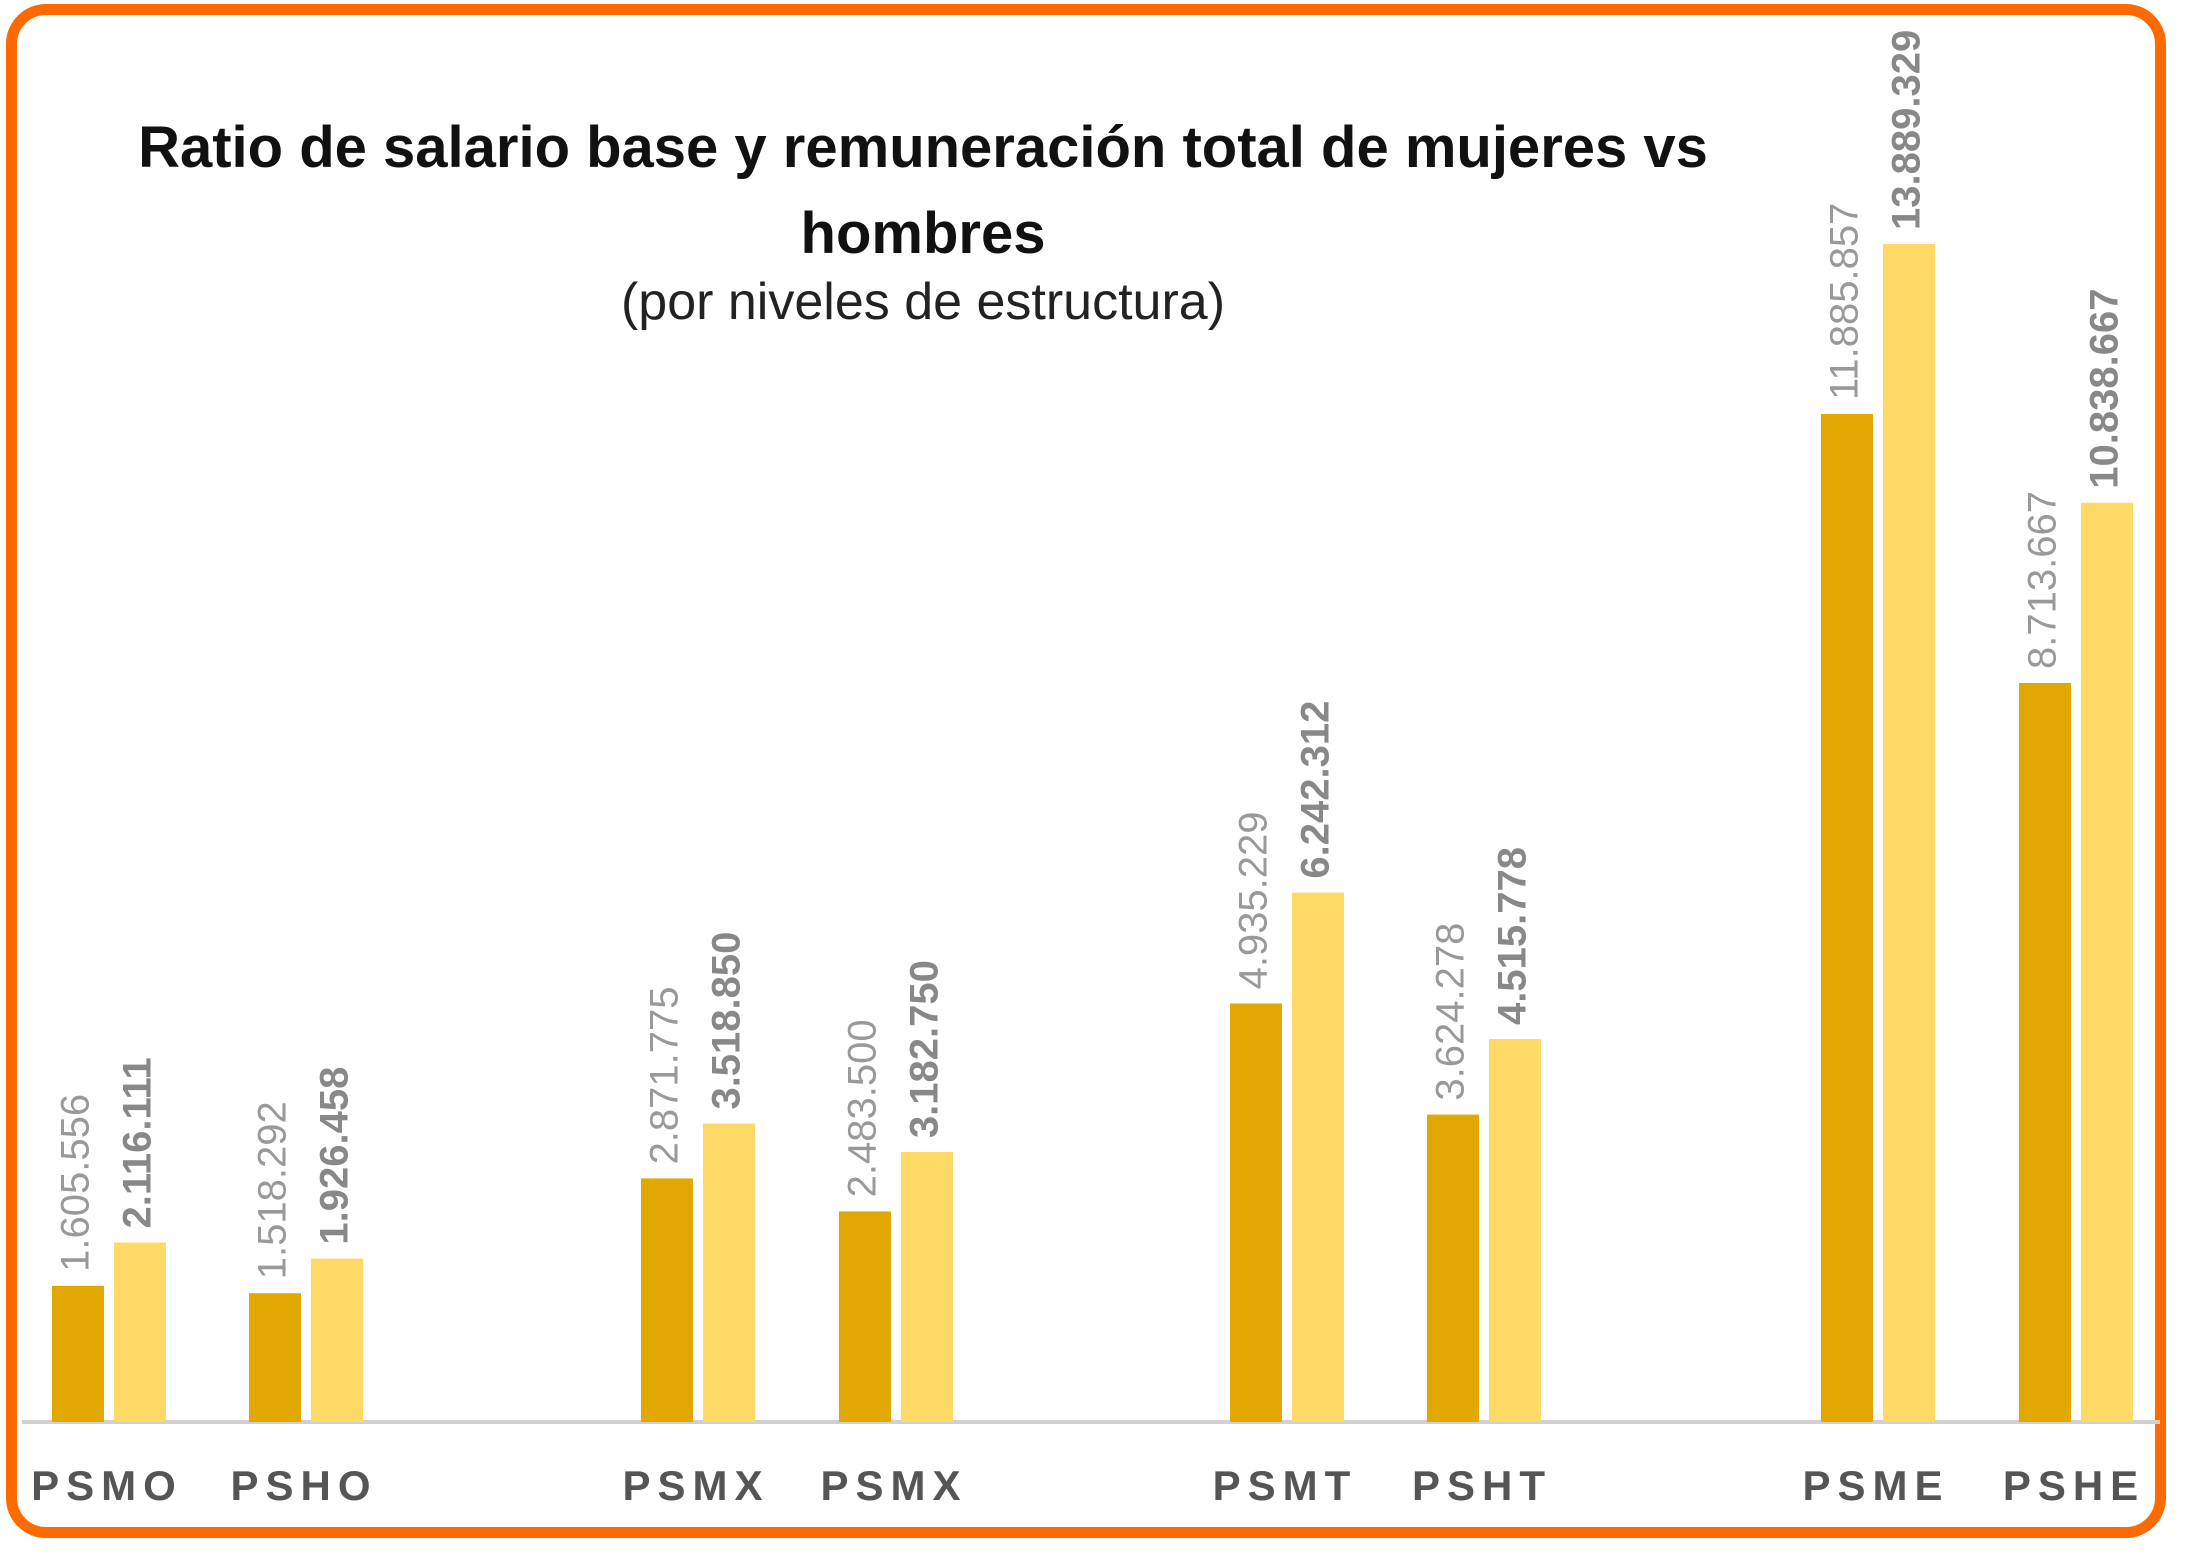 Image resolution: width=2186 pixels, height=1556 pixels. Describe the element at coordinates (863, 1108) in the screenshot. I see `value-label: 2.483.500` at that location.